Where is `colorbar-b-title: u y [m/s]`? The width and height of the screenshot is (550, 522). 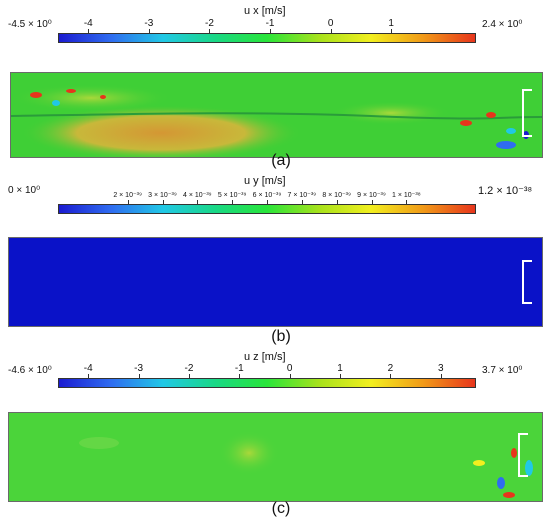
colorbar-b-title: u y [m/s] is located at coordinates (265, 181).